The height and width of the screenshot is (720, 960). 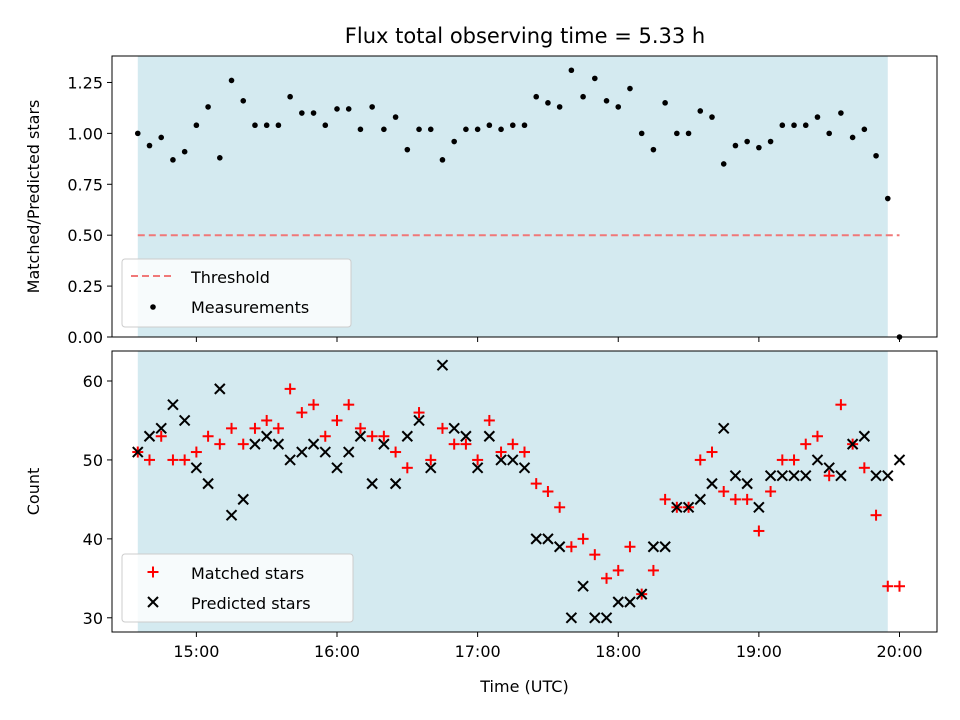 I want to click on x-tick-label: 17:00, so click(x=478, y=651).